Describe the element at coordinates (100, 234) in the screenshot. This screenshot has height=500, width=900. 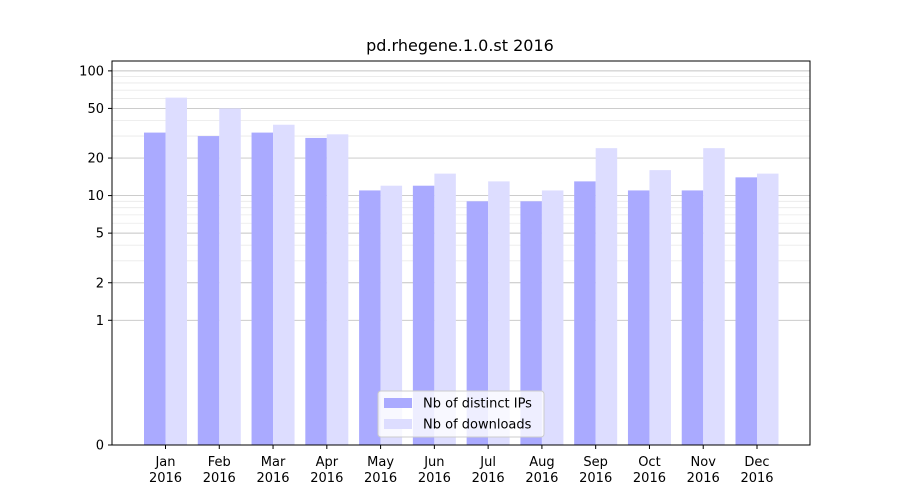
I see `y-tick-label: 5` at that location.